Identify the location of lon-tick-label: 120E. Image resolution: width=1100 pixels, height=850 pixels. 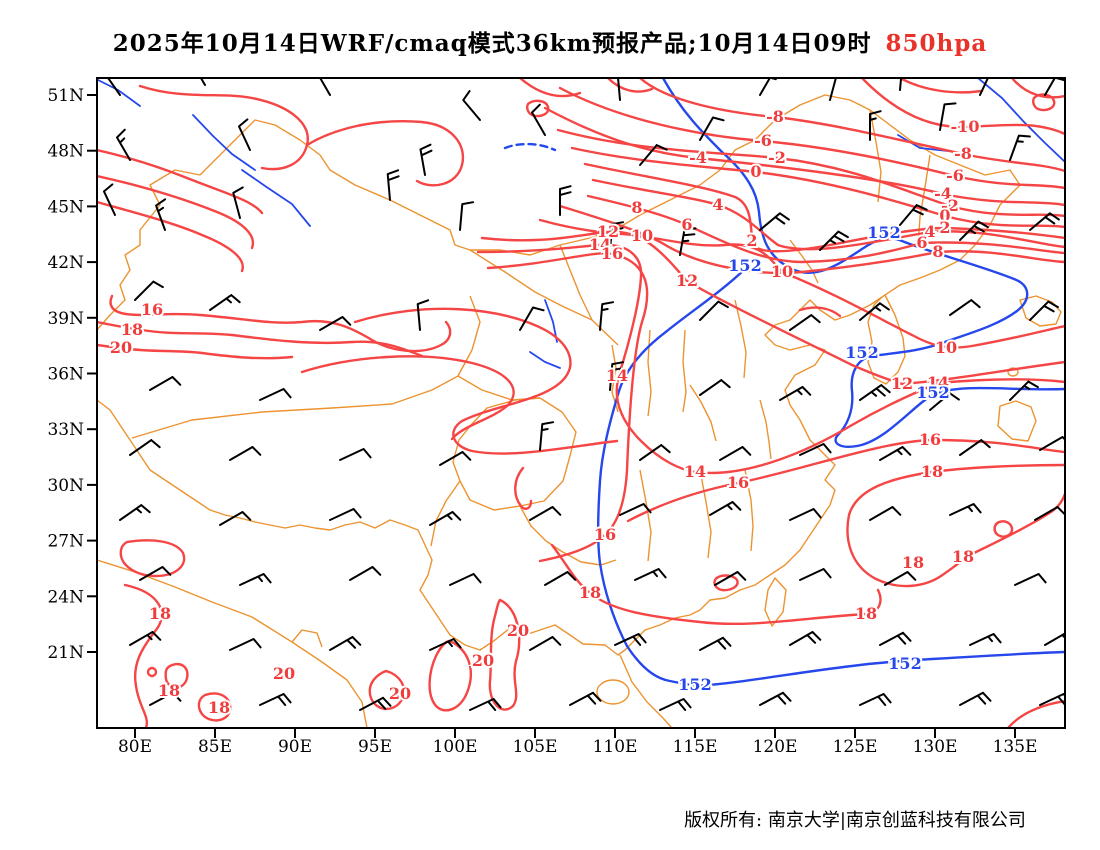
(775, 747).